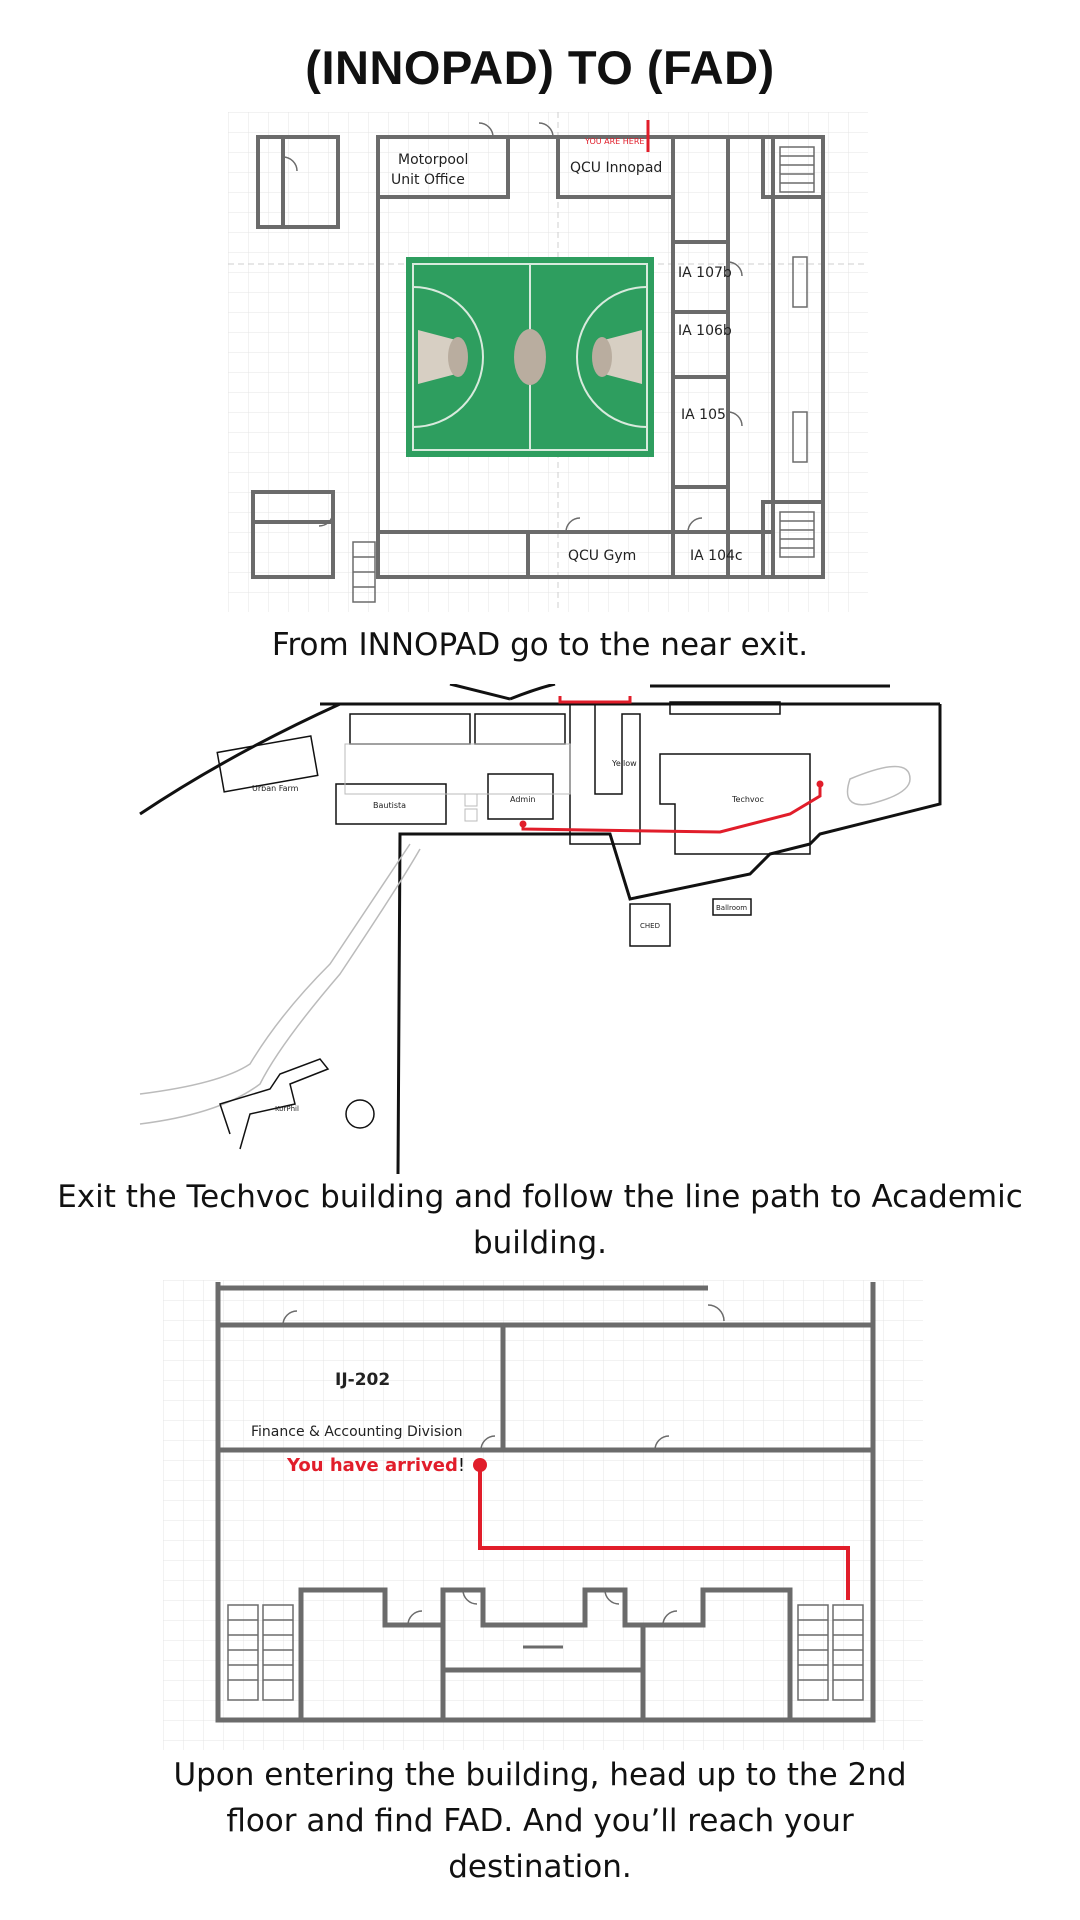  What do you see at coordinates (480, 1465) in the screenshot?
I see `destination-marker` at bounding box center [480, 1465].